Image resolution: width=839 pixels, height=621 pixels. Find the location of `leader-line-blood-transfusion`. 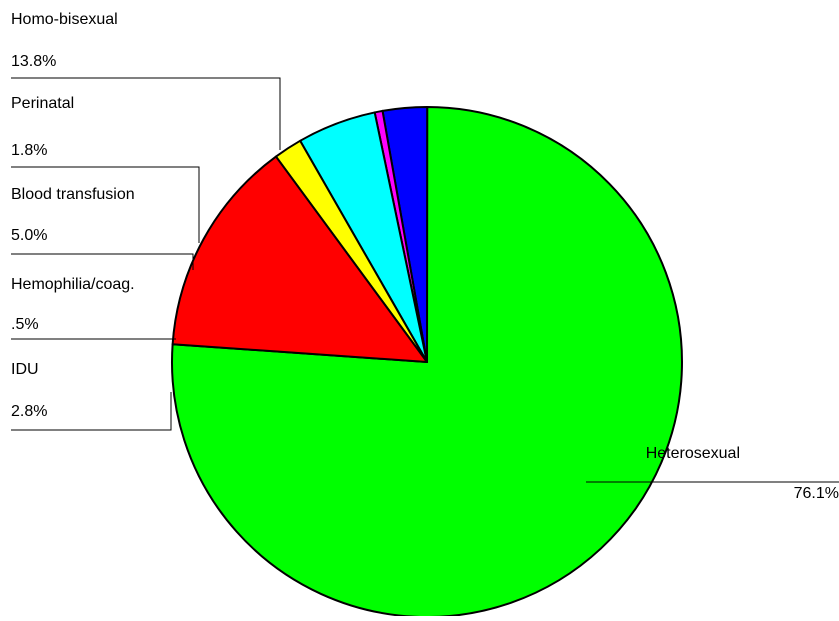

leader-line-blood-transfusion is located at coordinates (102, 261).